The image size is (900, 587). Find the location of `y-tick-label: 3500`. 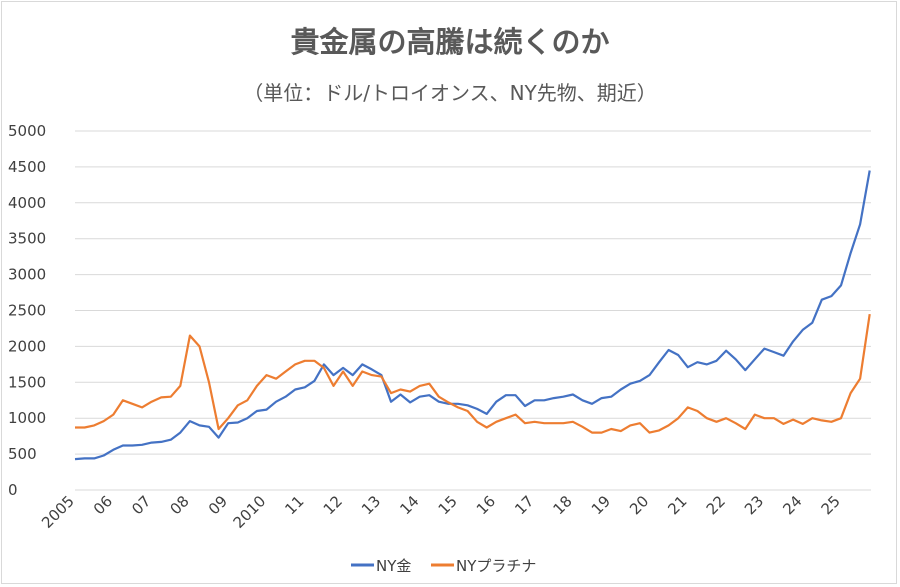

y-tick-label: 3500 is located at coordinates (27, 239).